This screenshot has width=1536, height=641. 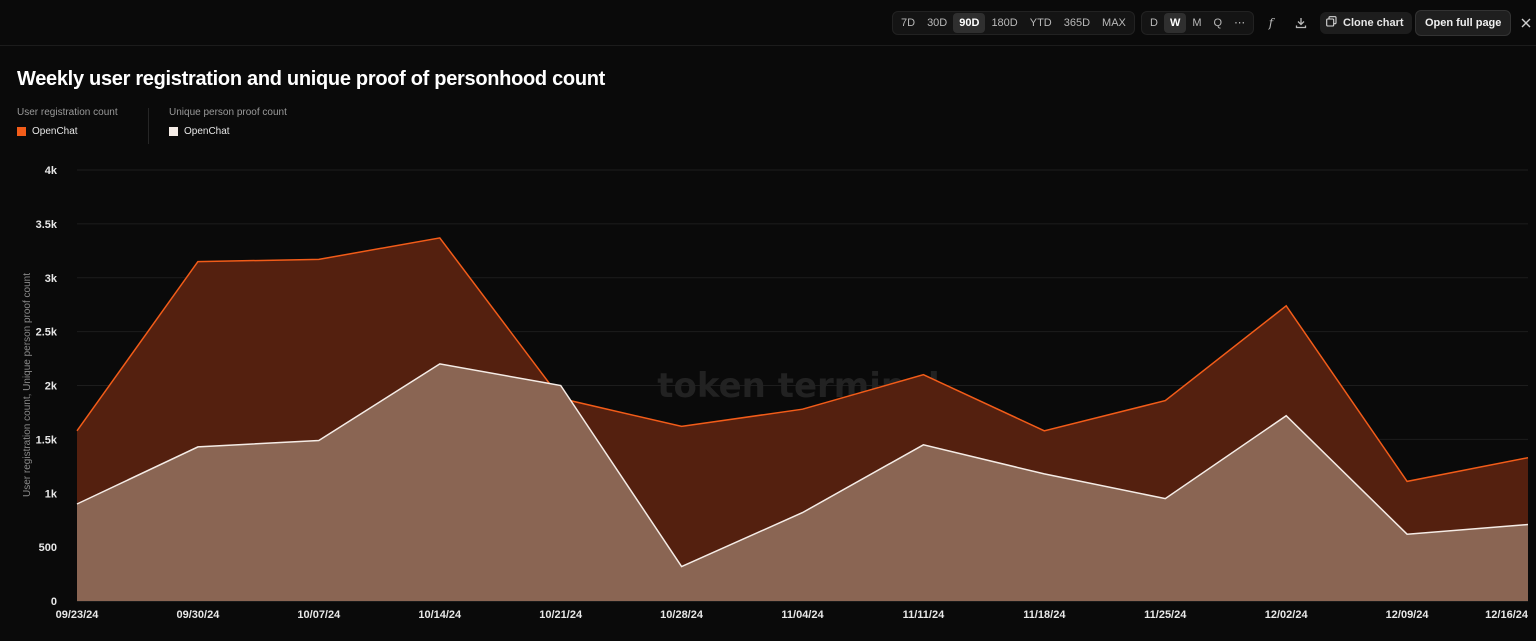 I want to click on x-tick-label: 12/02/24, so click(x=1287, y=615).